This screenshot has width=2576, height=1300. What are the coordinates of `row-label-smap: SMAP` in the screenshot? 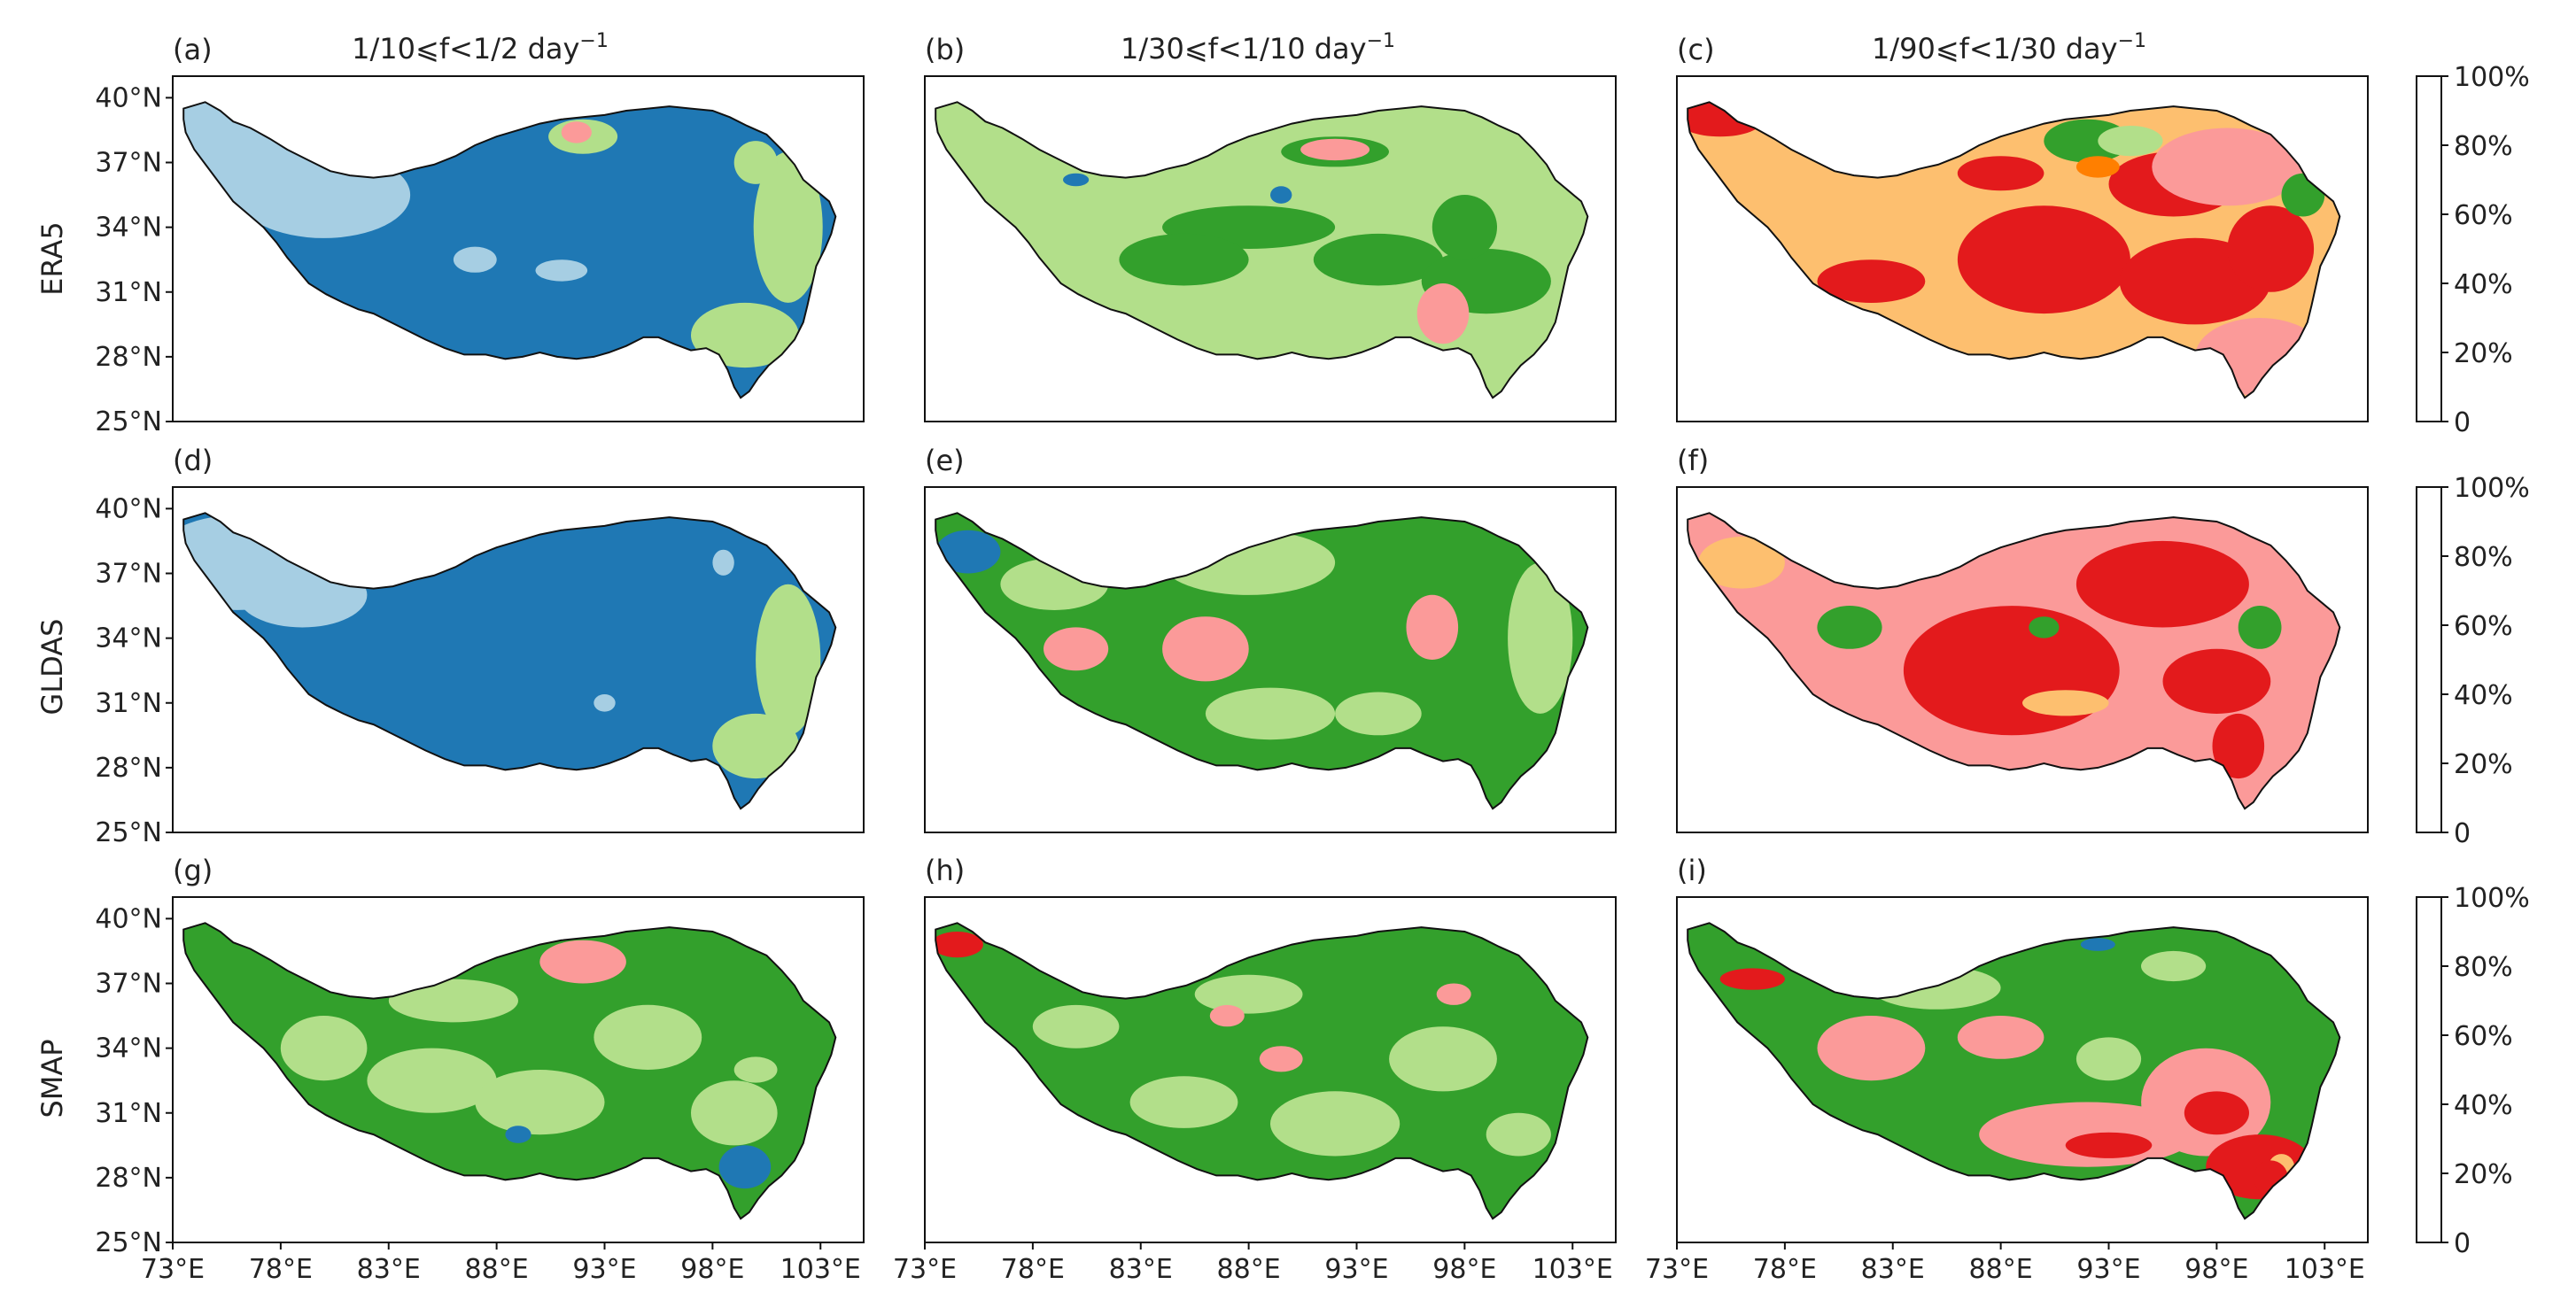 It's located at (52, 1078).